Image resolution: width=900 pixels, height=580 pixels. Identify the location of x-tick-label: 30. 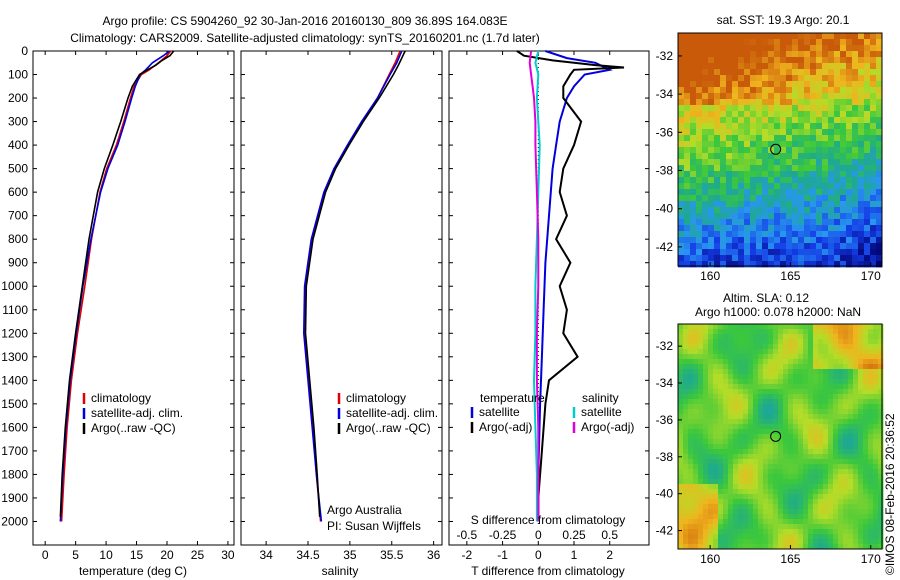
(228, 555).